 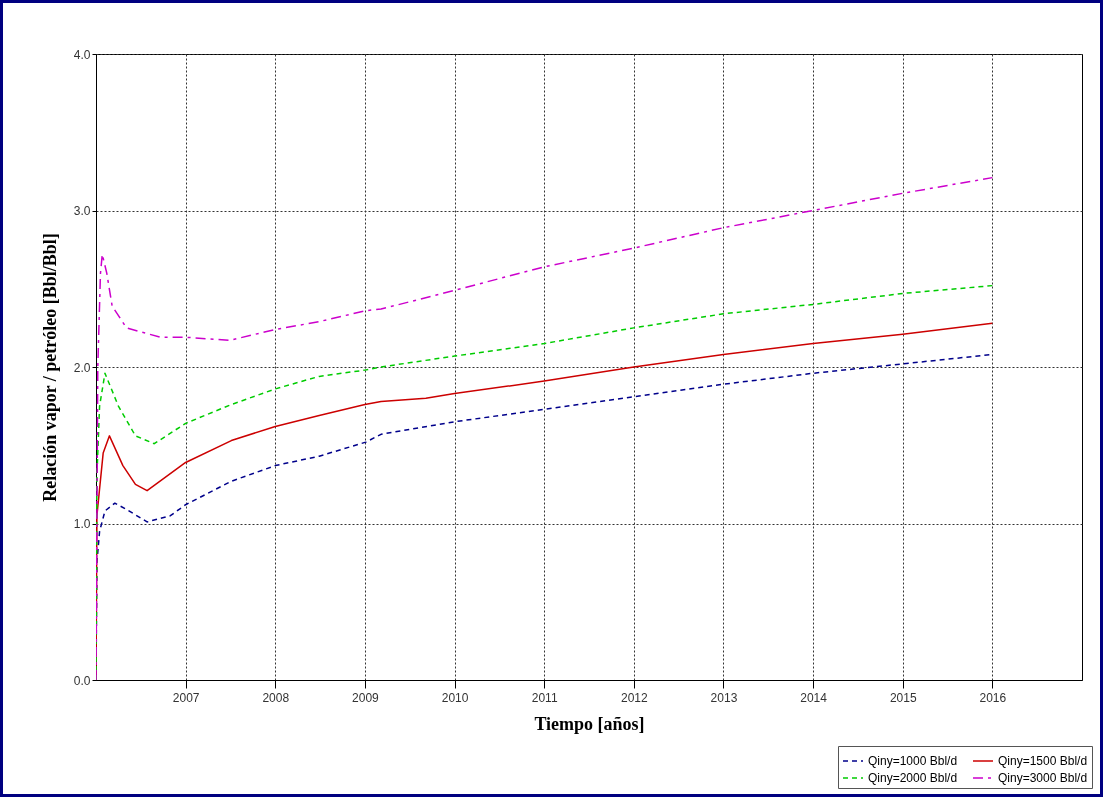 I want to click on y-tick-label: 0.0, so click(x=82, y=680).